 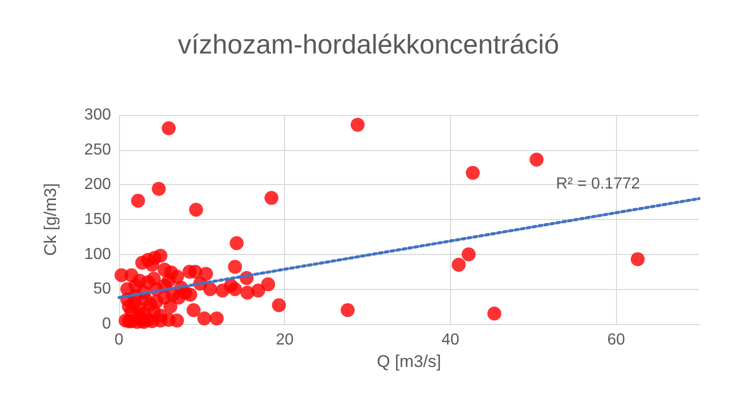 What do you see at coordinates (616, 340) in the screenshot?
I see `x-tick-label: 60` at bounding box center [616, 340].